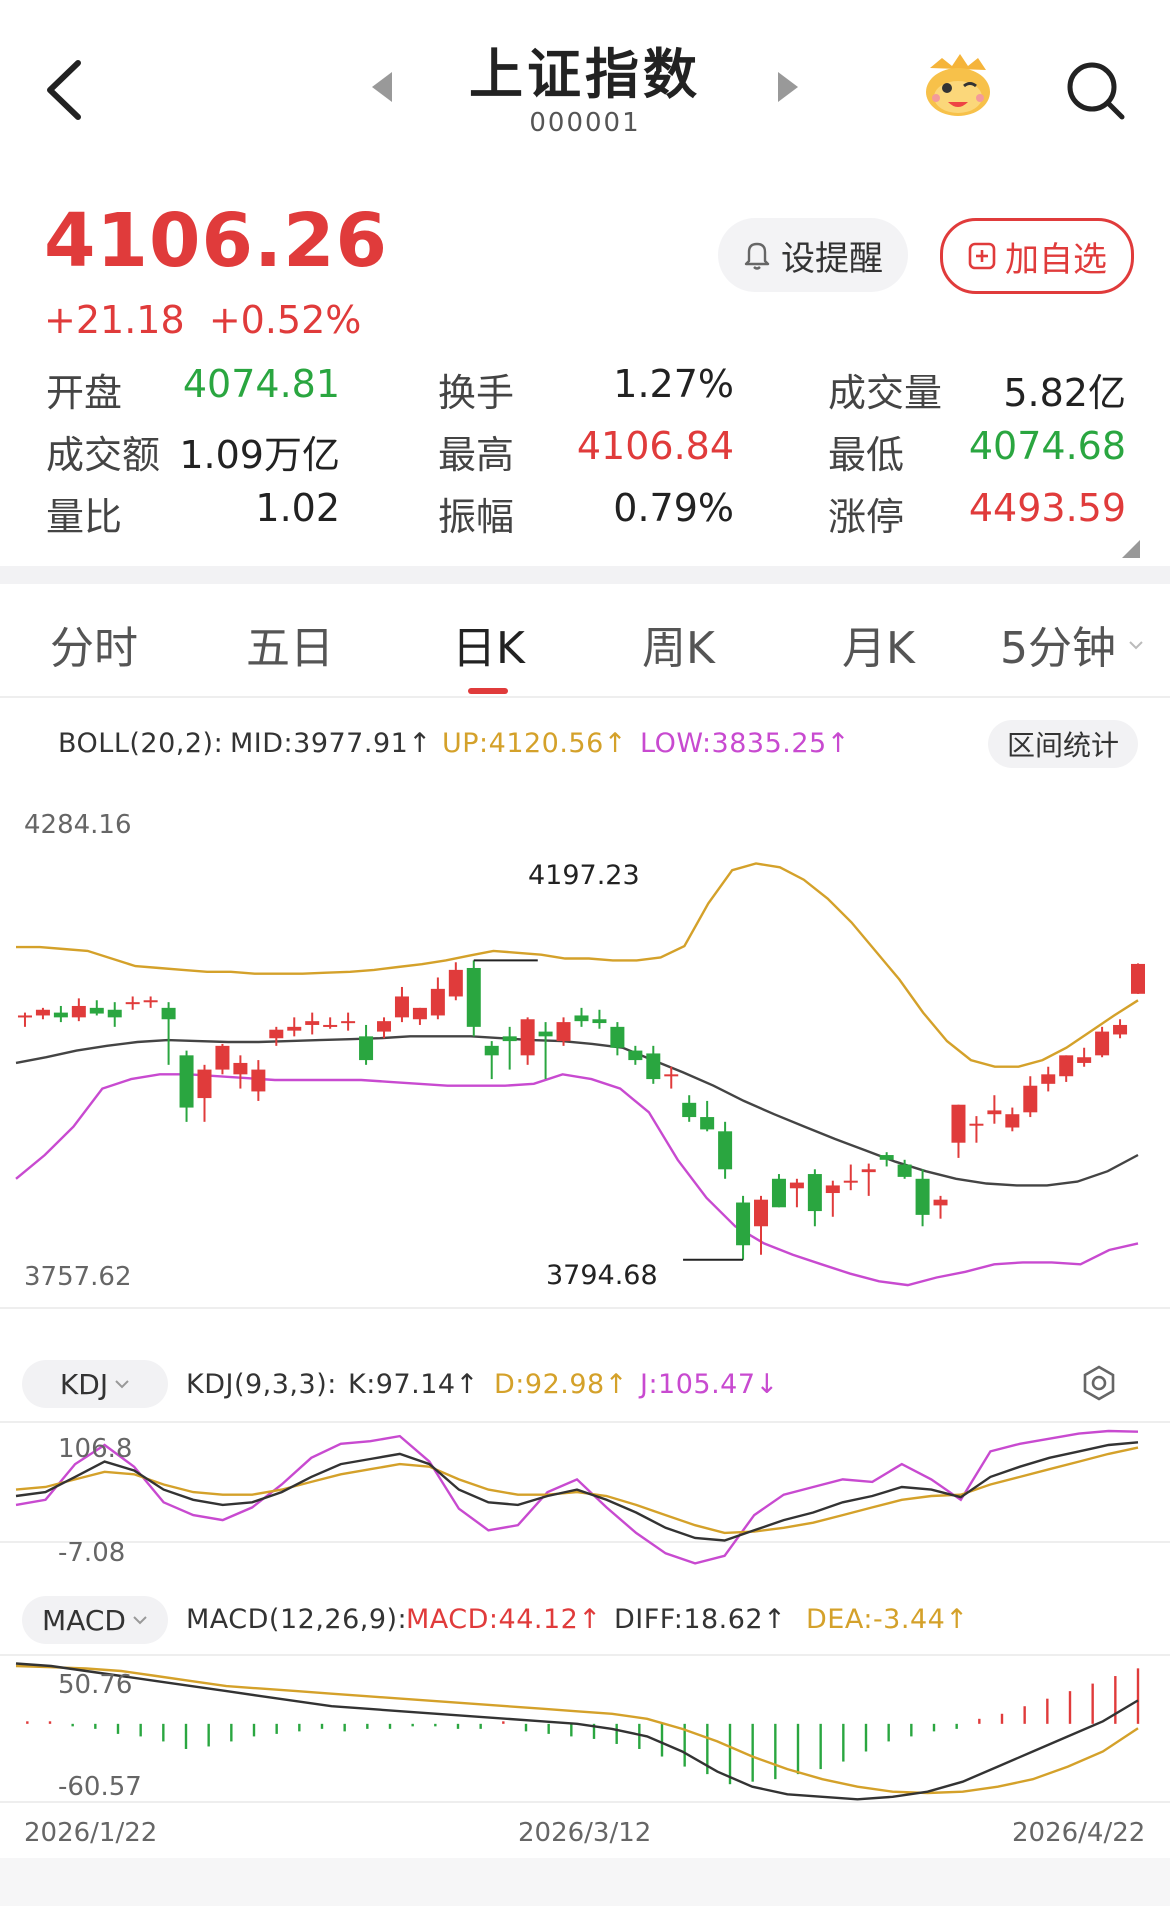  I want to click on kdj-params: KDJ(9,3,3):, so click(261, 1384).